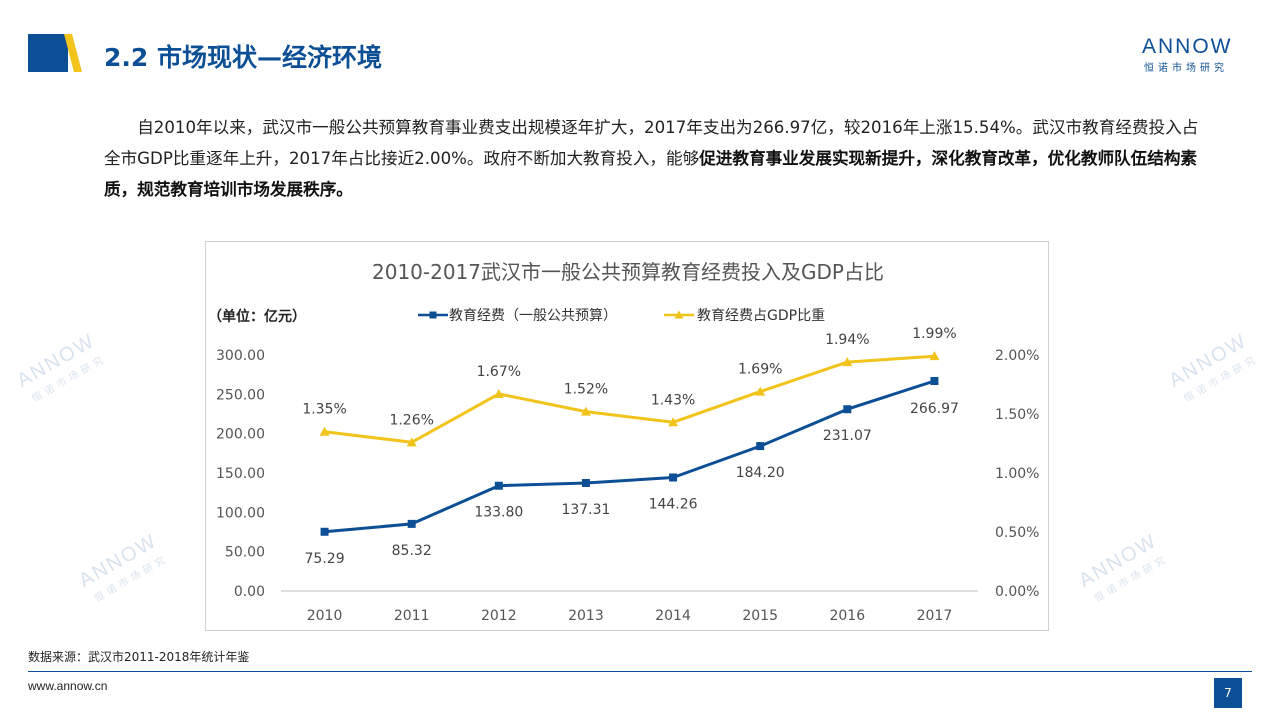  I want to click on x-tick-label: 2013, so click(586, 616).